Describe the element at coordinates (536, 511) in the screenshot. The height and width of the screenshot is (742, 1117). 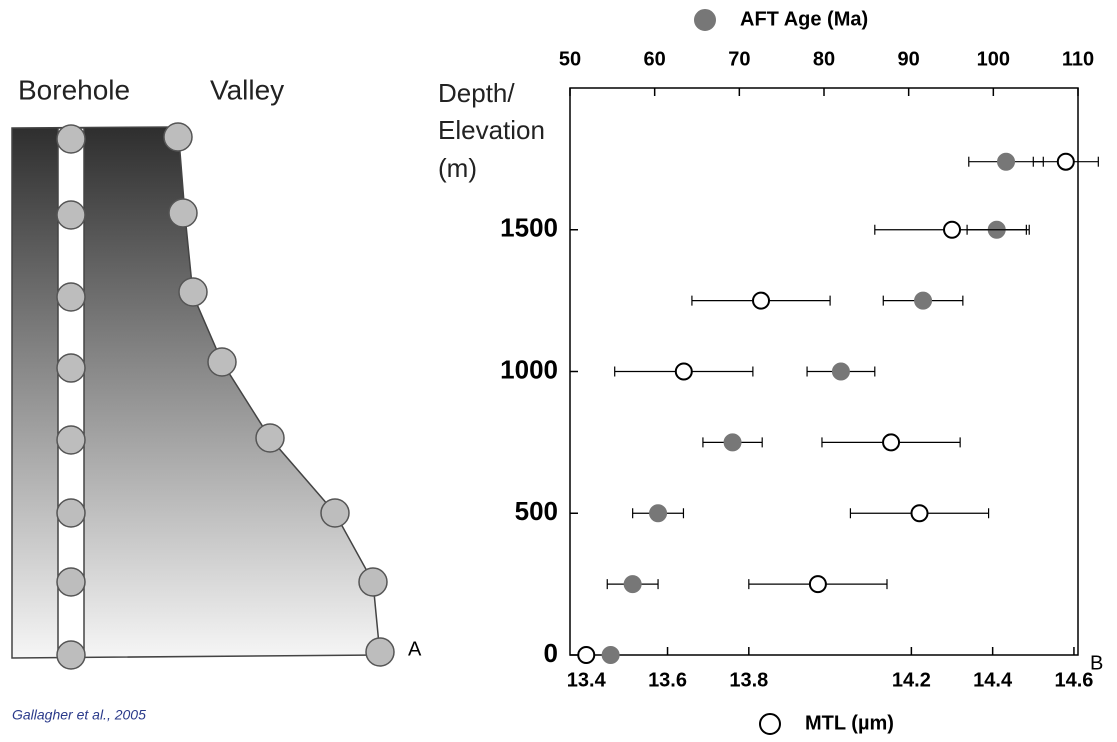
I see `y-tick-label: 500` at that location.